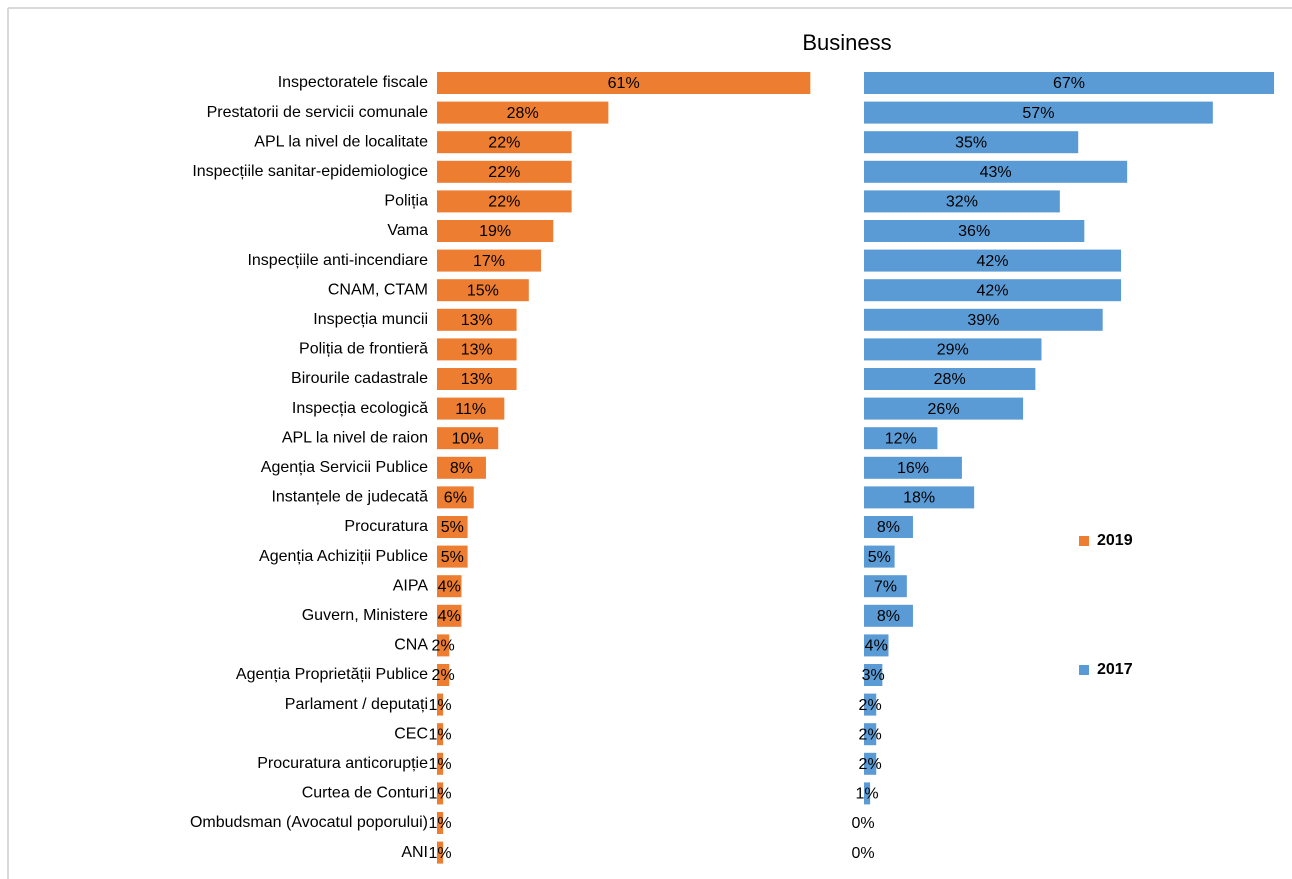 The height and width of the screenshot is (879, 1292). I want to click on value-label: 57%, so click(1038, 113).